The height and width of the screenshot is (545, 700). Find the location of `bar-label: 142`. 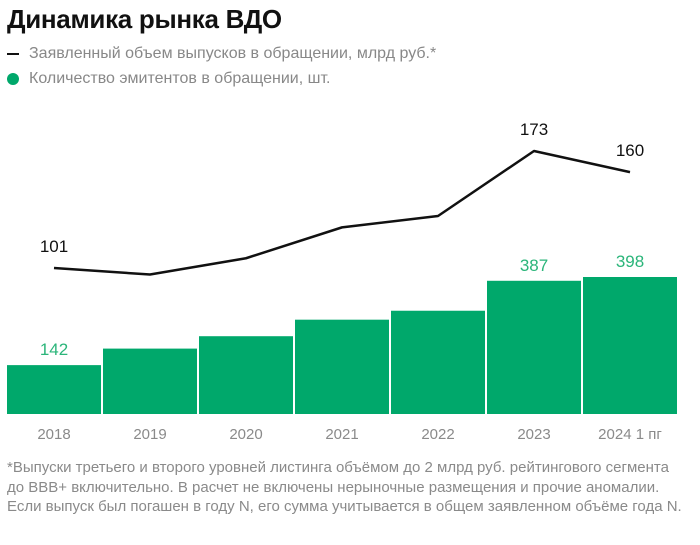

bar-label: 142 is located at coordinates (54, 349).